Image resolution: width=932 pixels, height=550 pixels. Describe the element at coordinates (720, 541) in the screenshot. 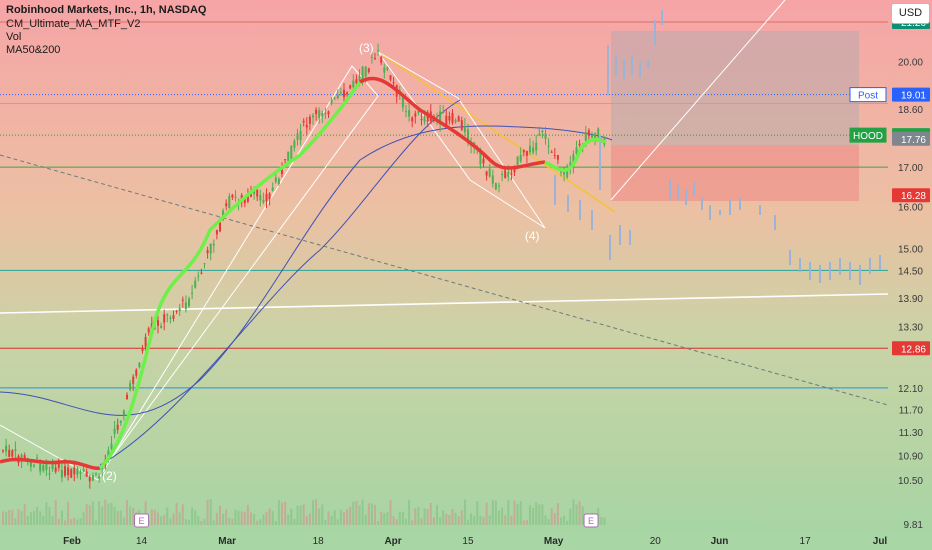

I see `x-tick-label: Jun` at that location.